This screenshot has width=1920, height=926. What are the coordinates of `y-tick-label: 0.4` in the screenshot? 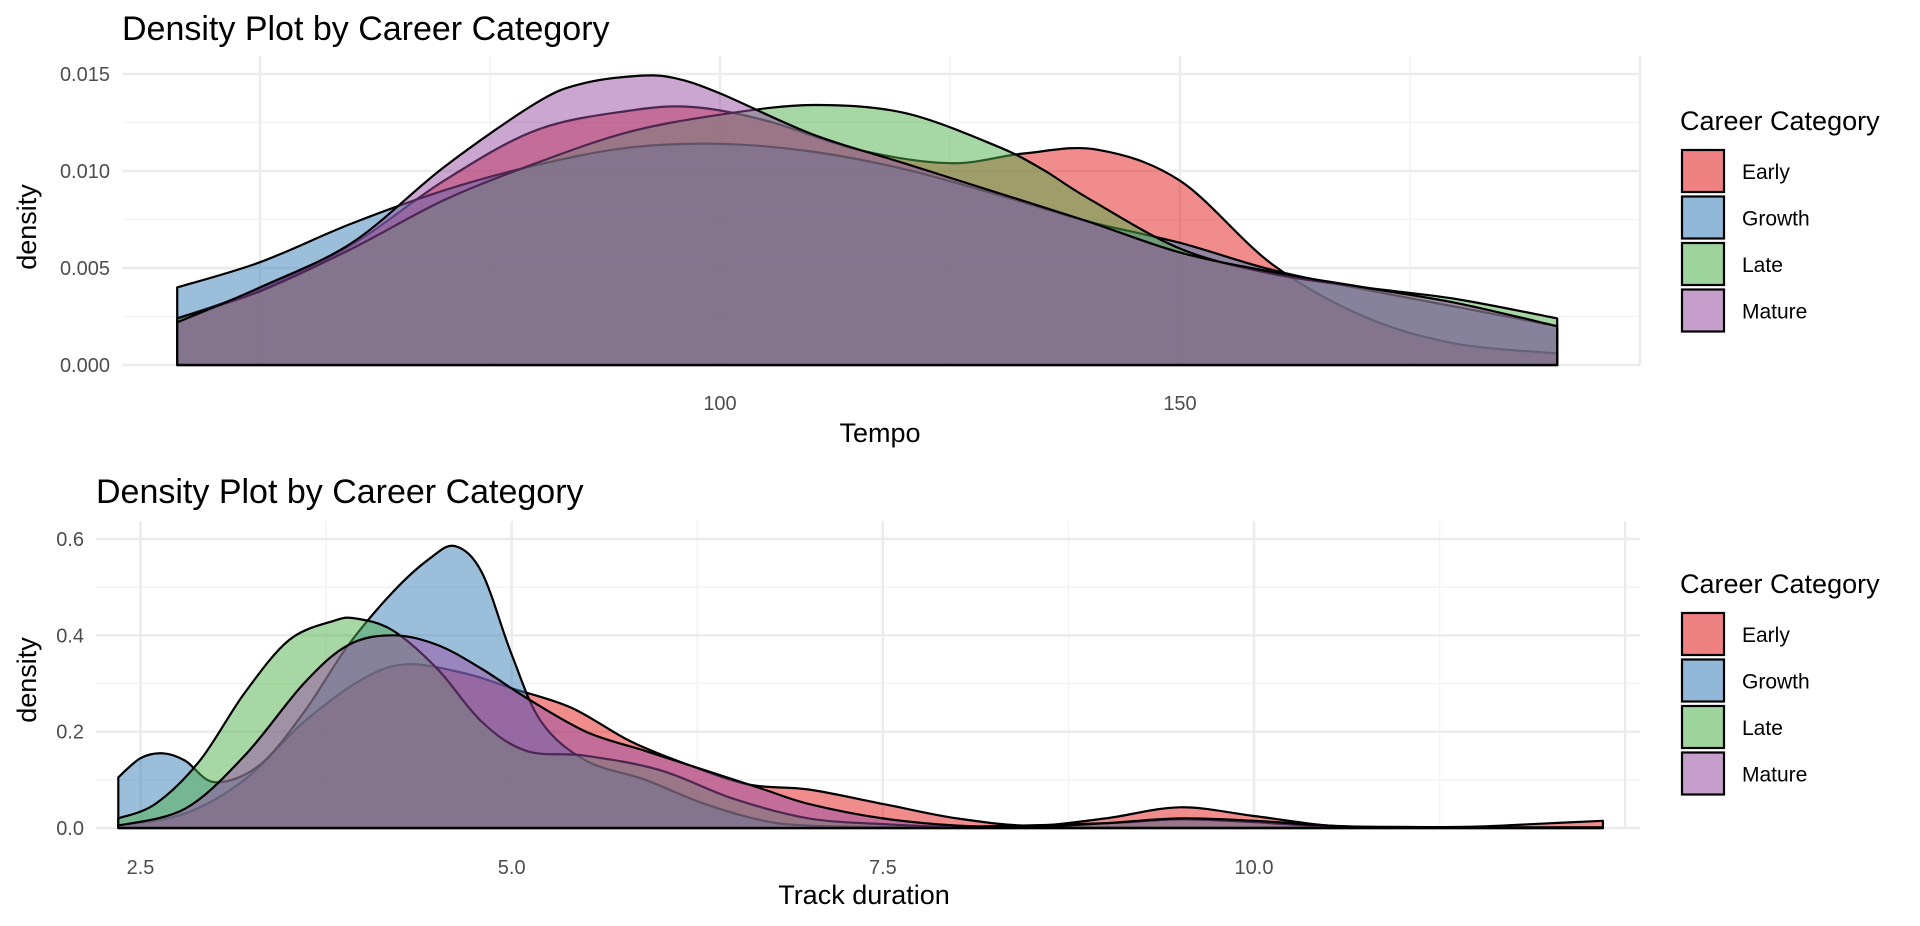 It's located at (70, 636).